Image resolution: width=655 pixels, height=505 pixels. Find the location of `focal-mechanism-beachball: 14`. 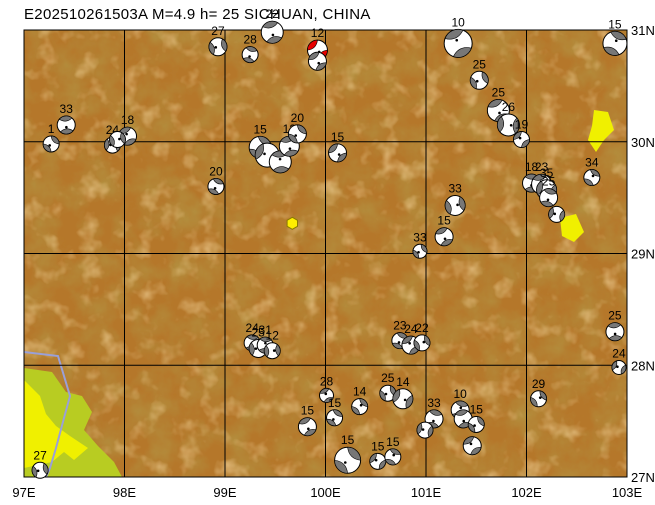

focal-mechanism-beachball: 14 is located at coordinates (360, 400).